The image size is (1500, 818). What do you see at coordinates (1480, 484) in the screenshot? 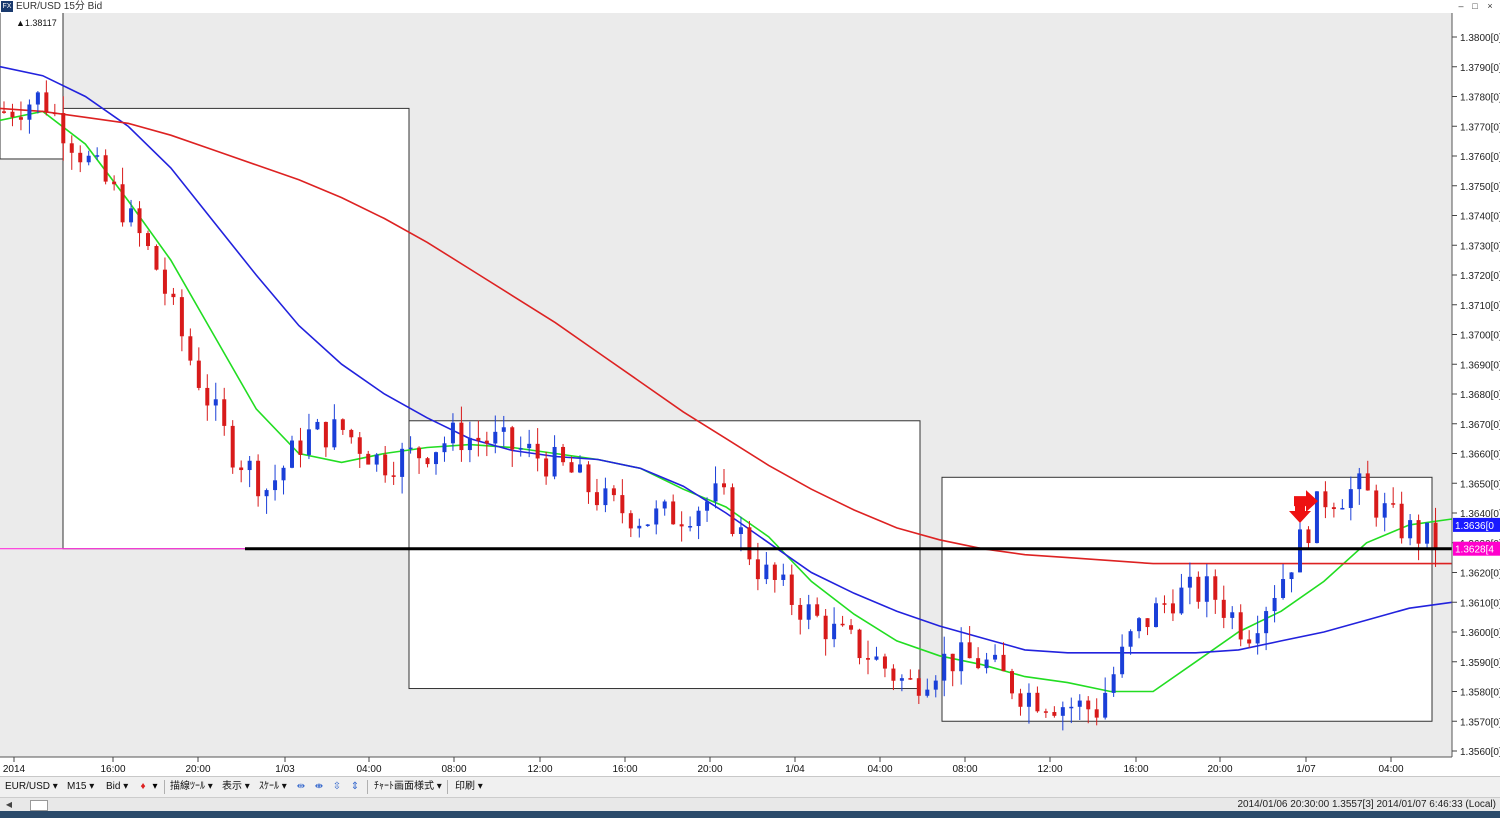
I see `y-tick-label: 1.3650[0]` at bounding box center [1480, 484].